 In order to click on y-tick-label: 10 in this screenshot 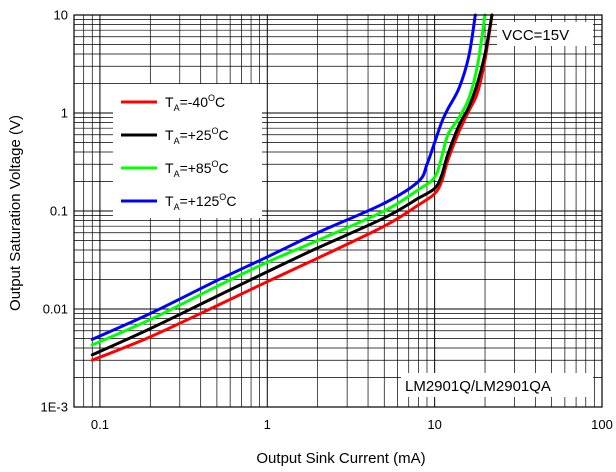, I will do `click(61, 15)`.